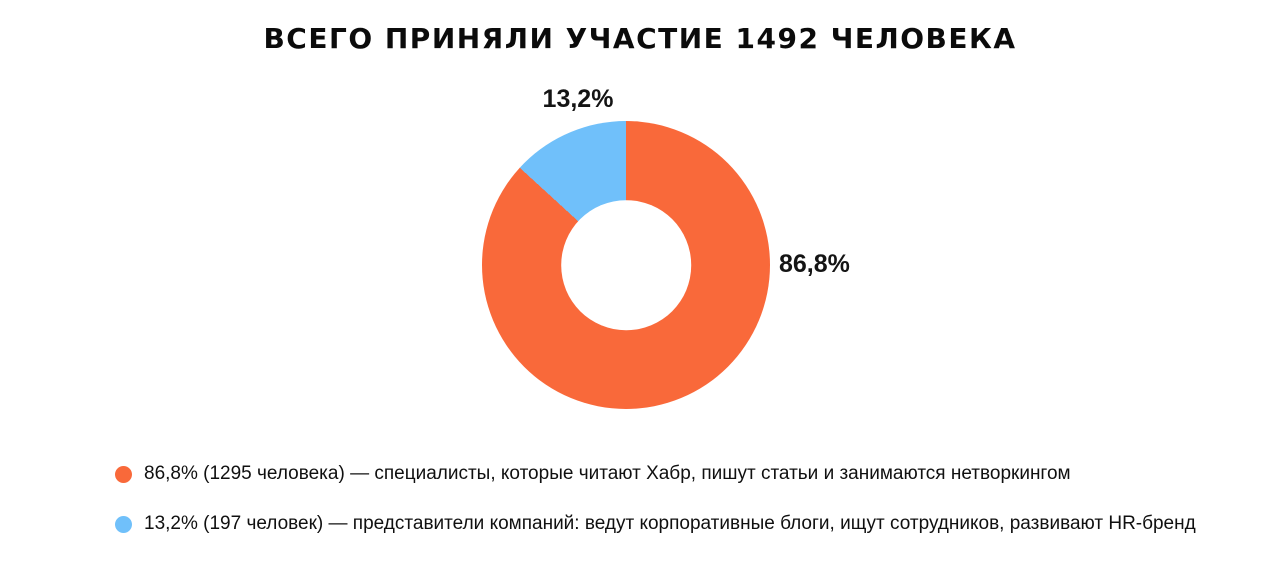 This screenshot has height=586, width=1280. I want to click on chart-title: ВСЕГО ПРИНЯЛИ УЧАСТИЕ 1492 ЧЕЛОВЕКА, so click(640, 38).